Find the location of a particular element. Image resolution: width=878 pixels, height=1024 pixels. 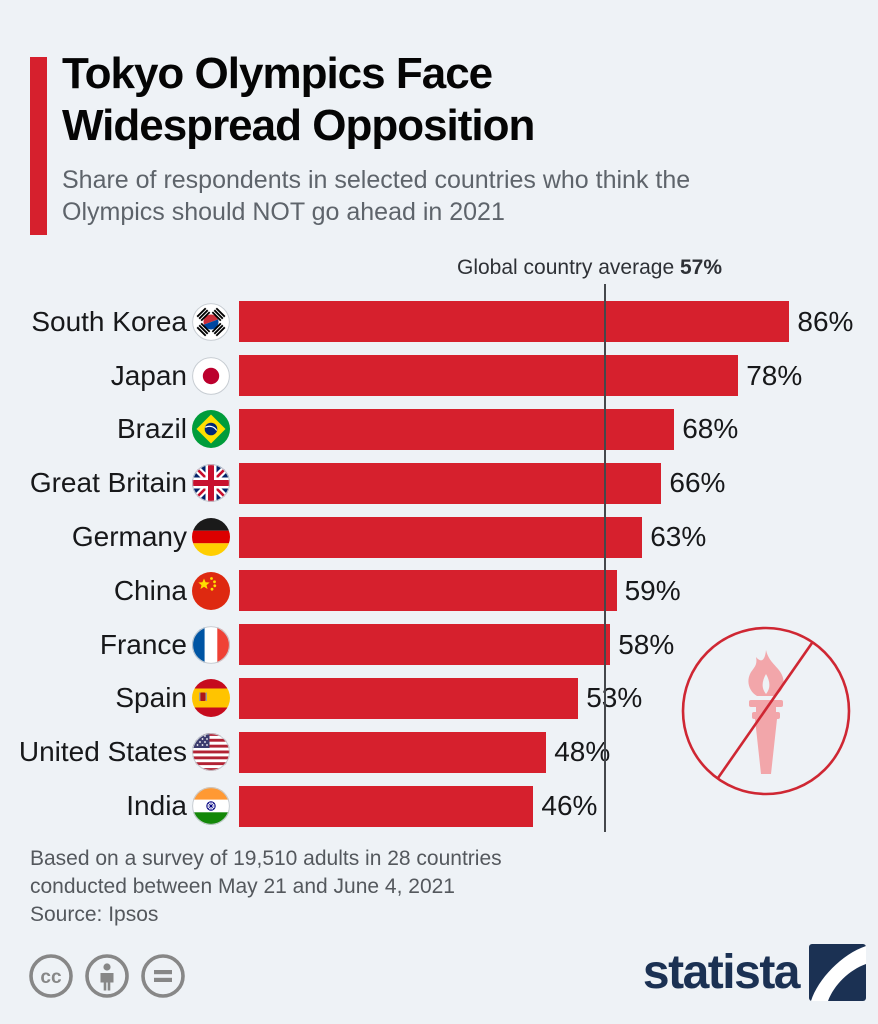

attribution-icon is located at coordinates (107, 978).